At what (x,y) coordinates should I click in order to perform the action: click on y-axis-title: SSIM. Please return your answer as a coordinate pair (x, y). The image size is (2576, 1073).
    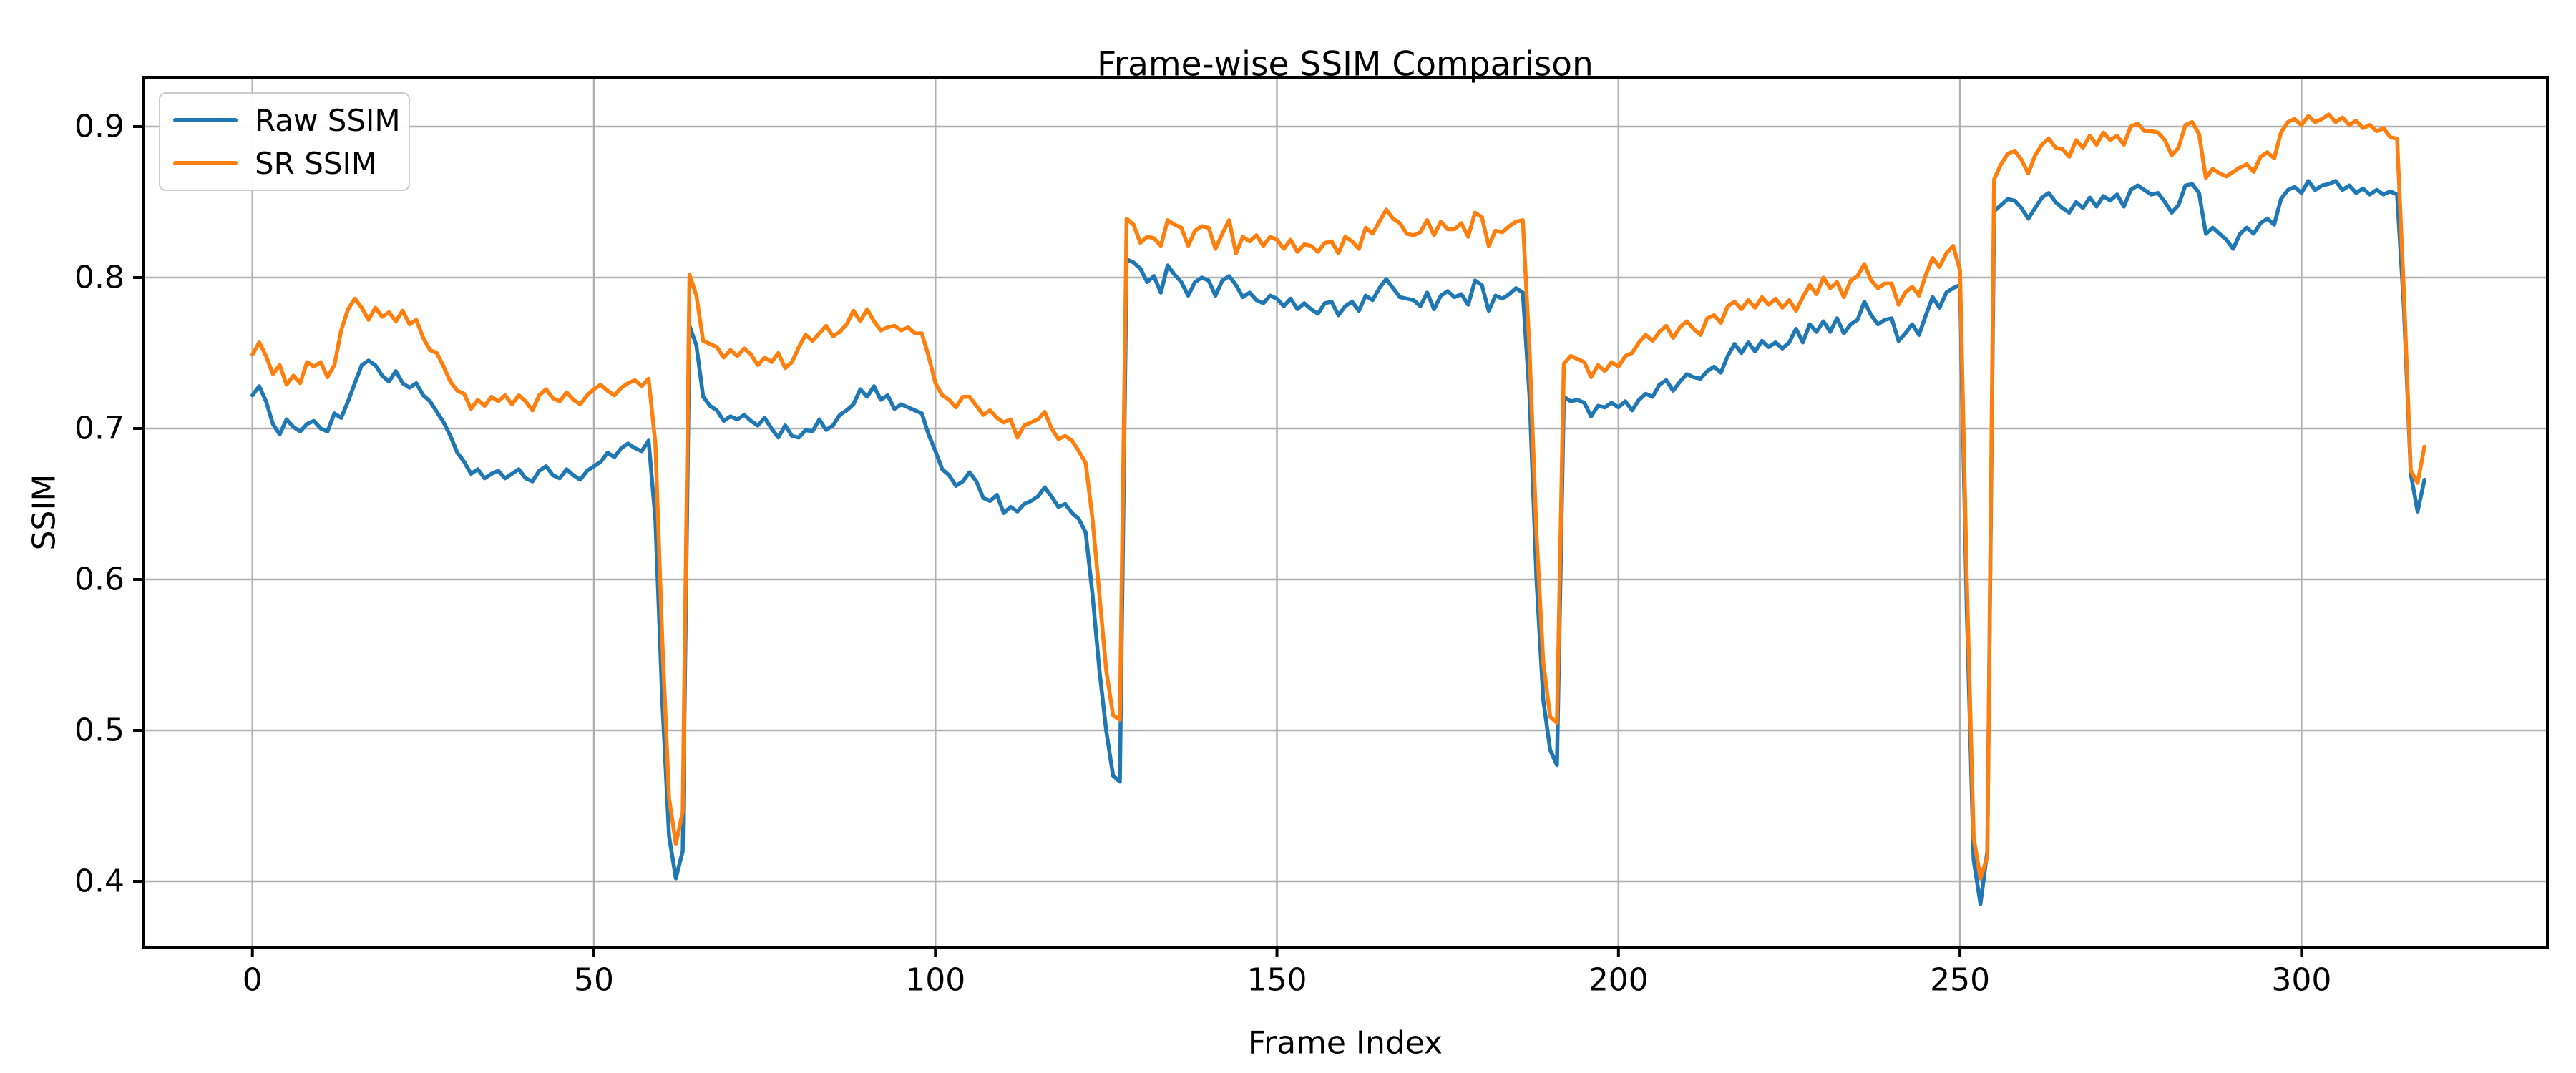
    Looking at the image, I should click on (44, 512).